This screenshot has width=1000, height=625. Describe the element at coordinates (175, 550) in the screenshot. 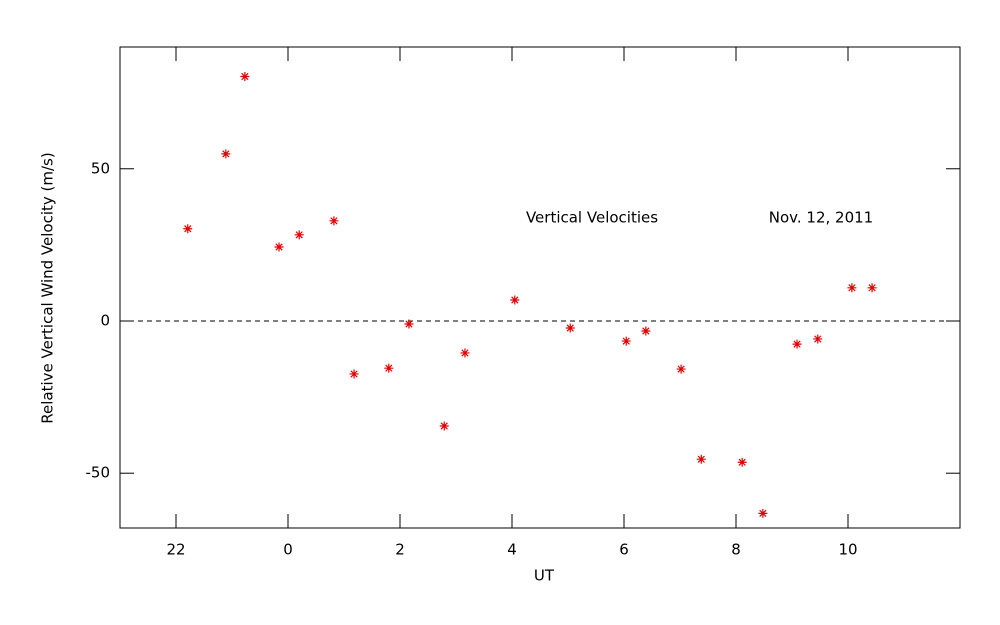

I see `x-tick-label: 22` at that location.